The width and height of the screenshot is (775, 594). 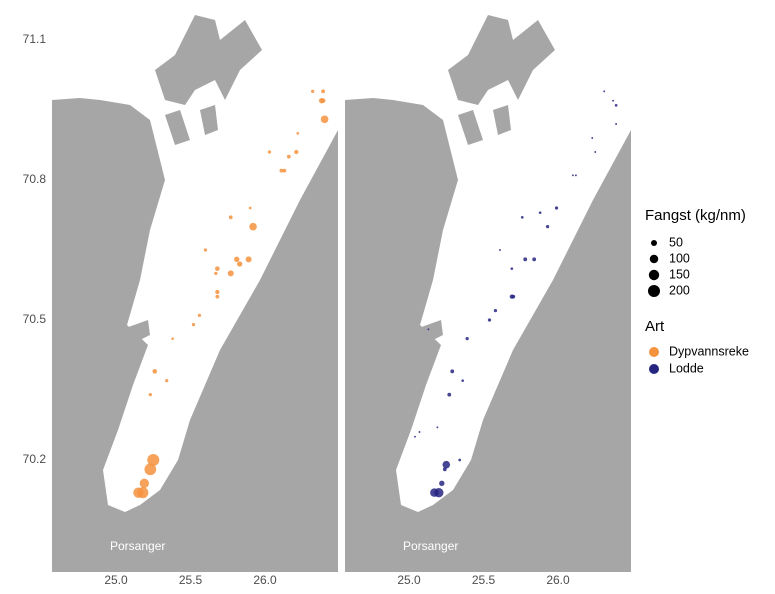 I want to click on legend-label: Lodde, so click(x=686, y=368).